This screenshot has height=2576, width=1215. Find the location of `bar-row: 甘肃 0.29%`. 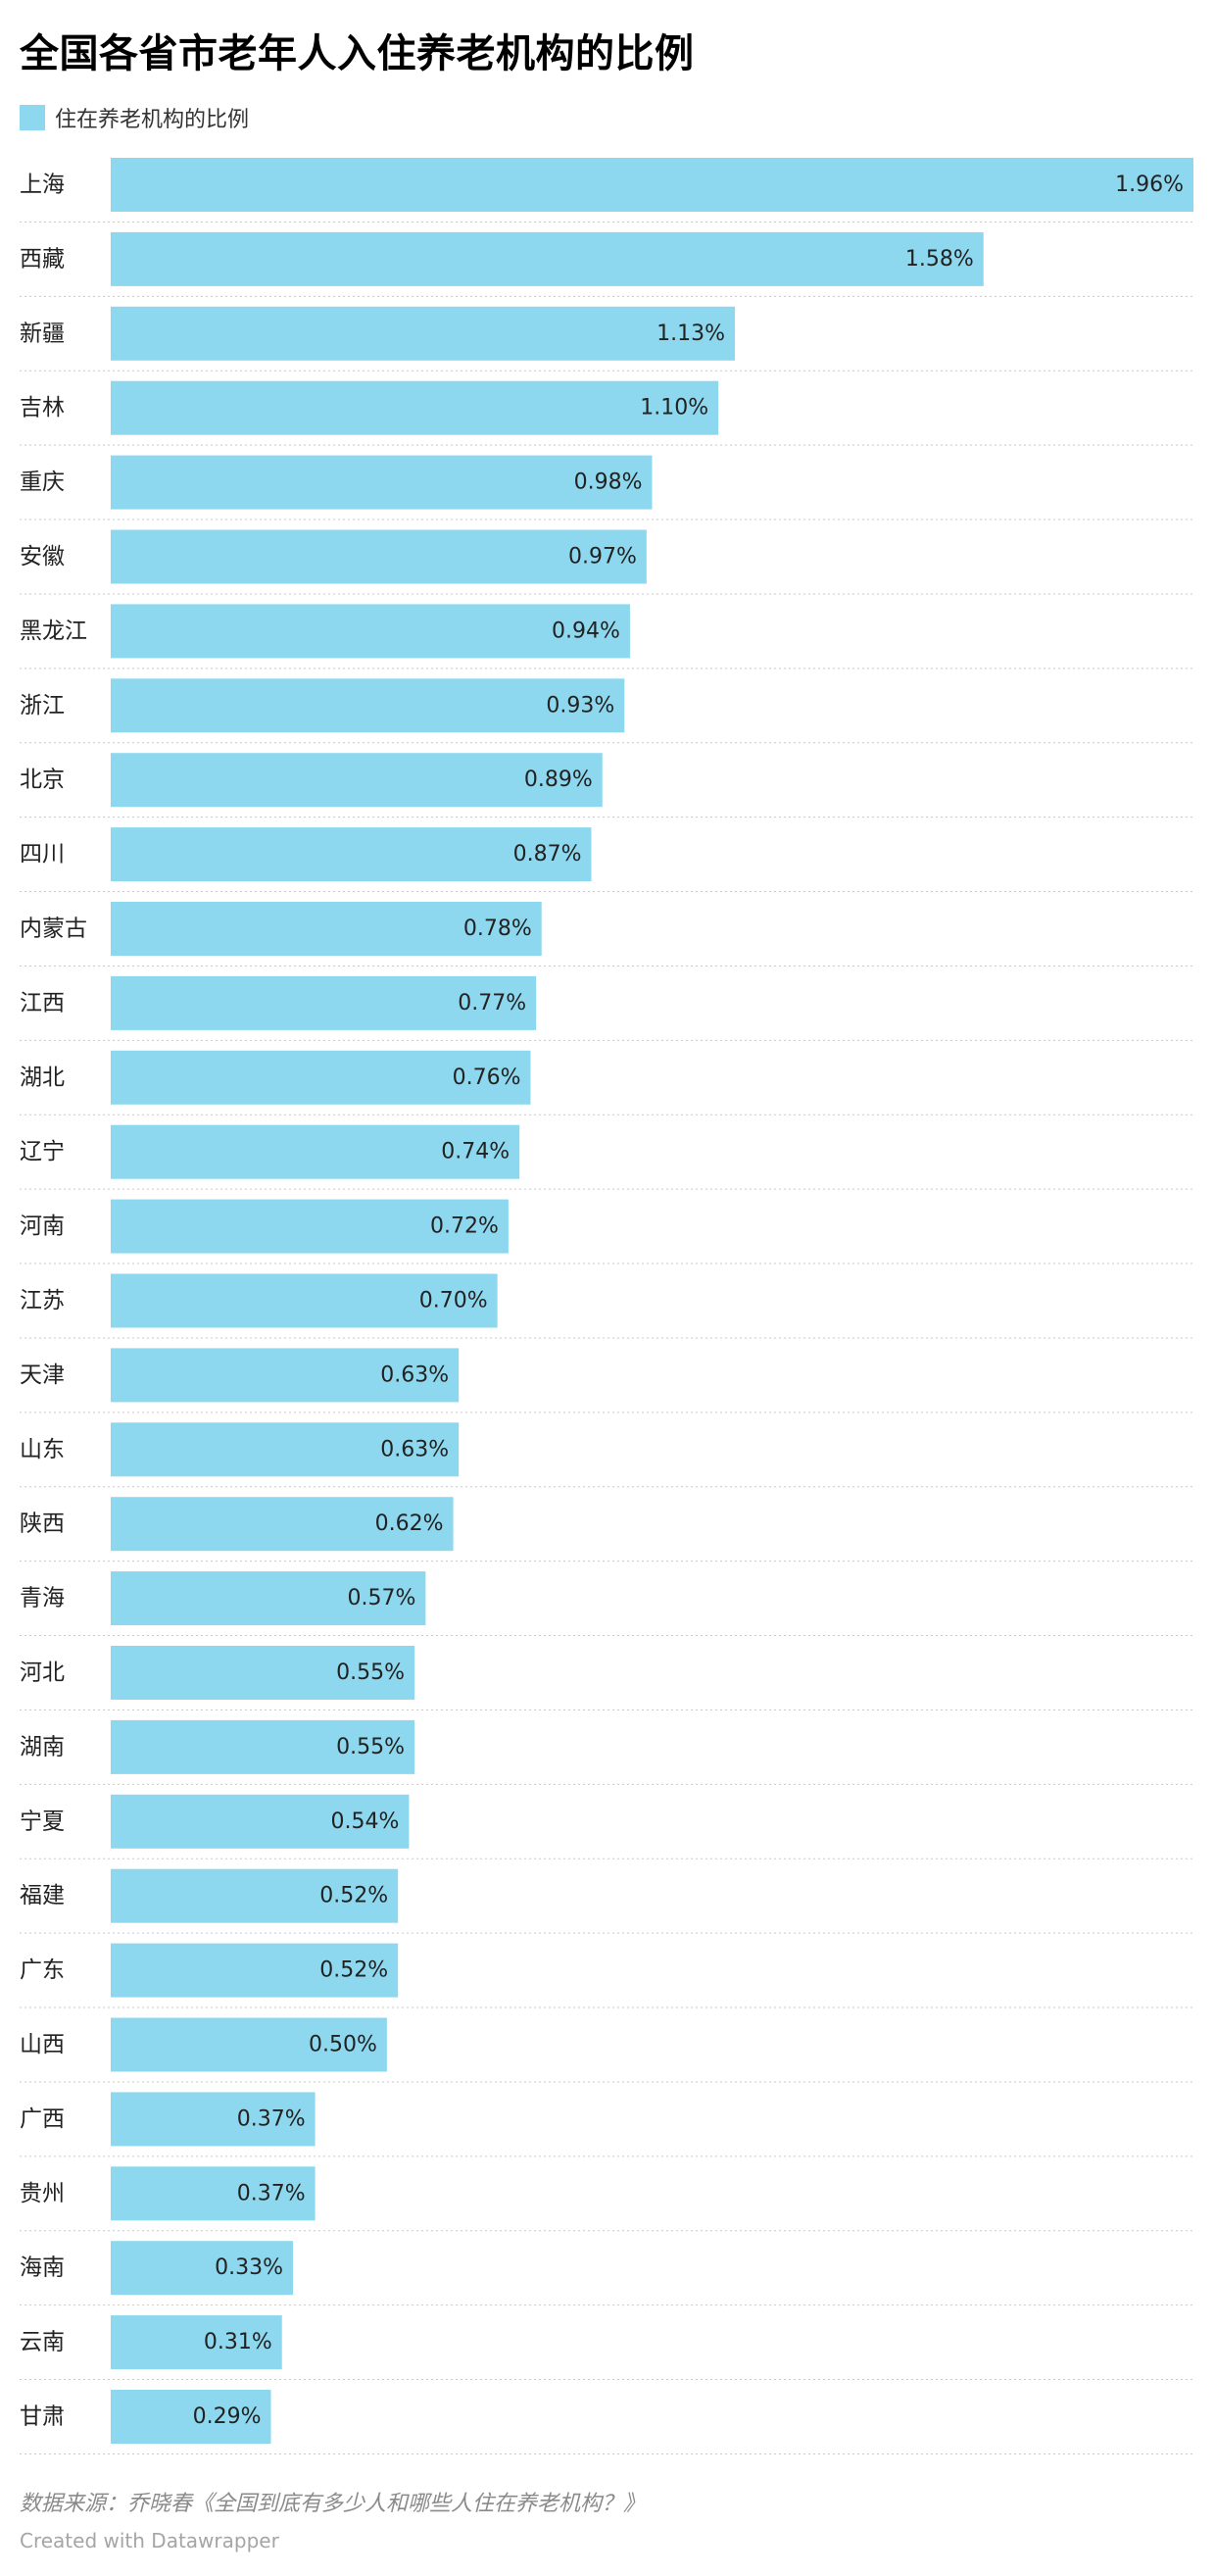

bar-row: 甘肃 0.29% is located at coordinates (606, 2422).